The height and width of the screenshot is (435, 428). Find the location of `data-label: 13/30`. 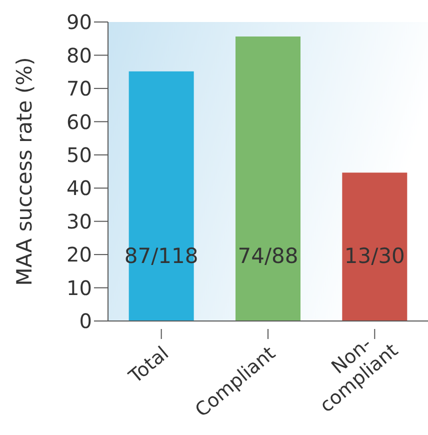

data-label: 13/30 is located at coordinates (374, 256).